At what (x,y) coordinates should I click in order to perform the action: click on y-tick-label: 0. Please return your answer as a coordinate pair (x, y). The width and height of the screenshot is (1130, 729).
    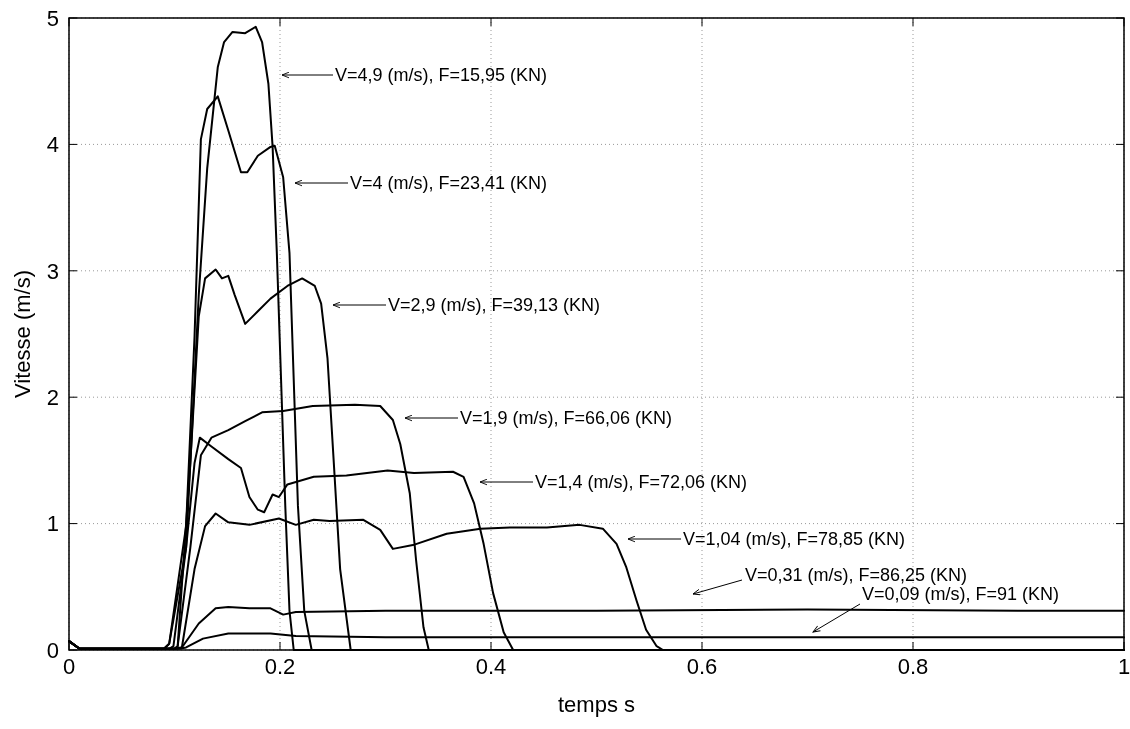
    Looking at the image, I should click on (52, 650).